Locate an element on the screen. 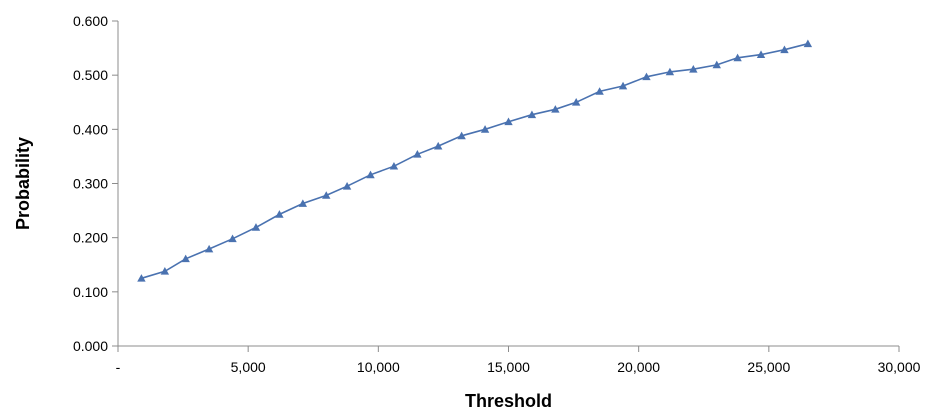 The height and width of the screenshot is (414, 928). y-tick-label: 0.200 is located at coordinates (90, 238).